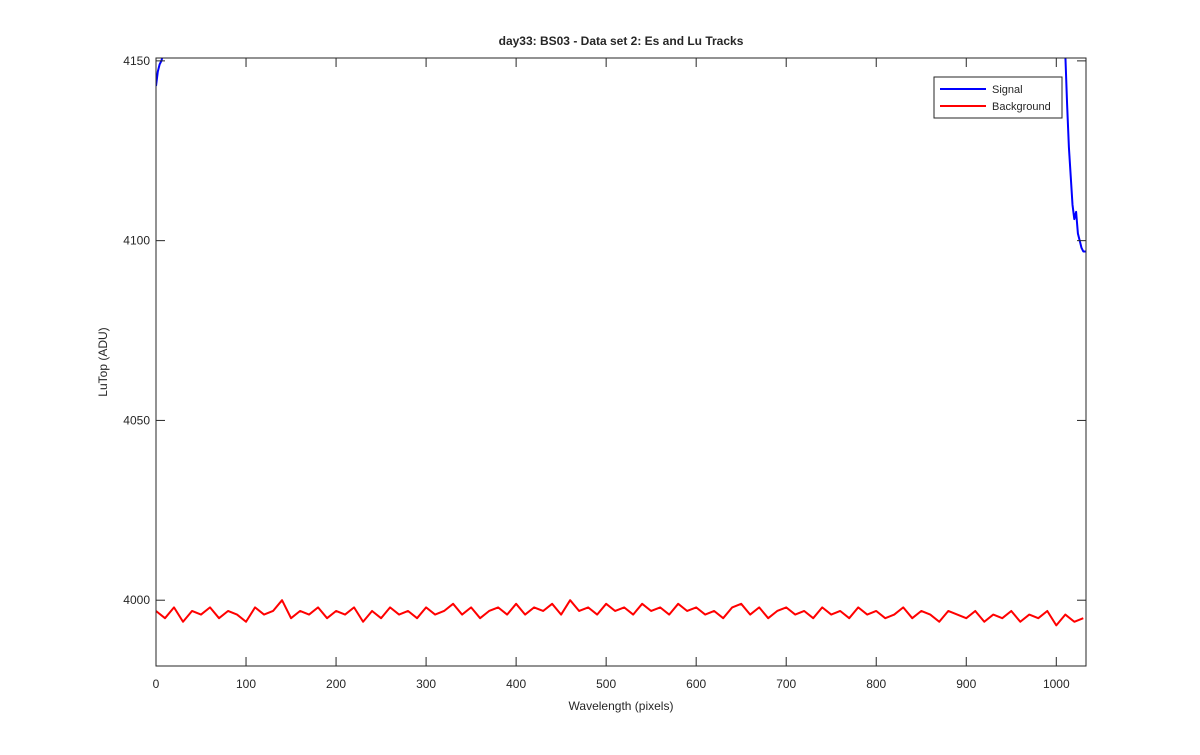  What do you see at coordinates (1021, 107) in the screenshot?
I see `legend-label: Background` at bounding box center [1021, 107].